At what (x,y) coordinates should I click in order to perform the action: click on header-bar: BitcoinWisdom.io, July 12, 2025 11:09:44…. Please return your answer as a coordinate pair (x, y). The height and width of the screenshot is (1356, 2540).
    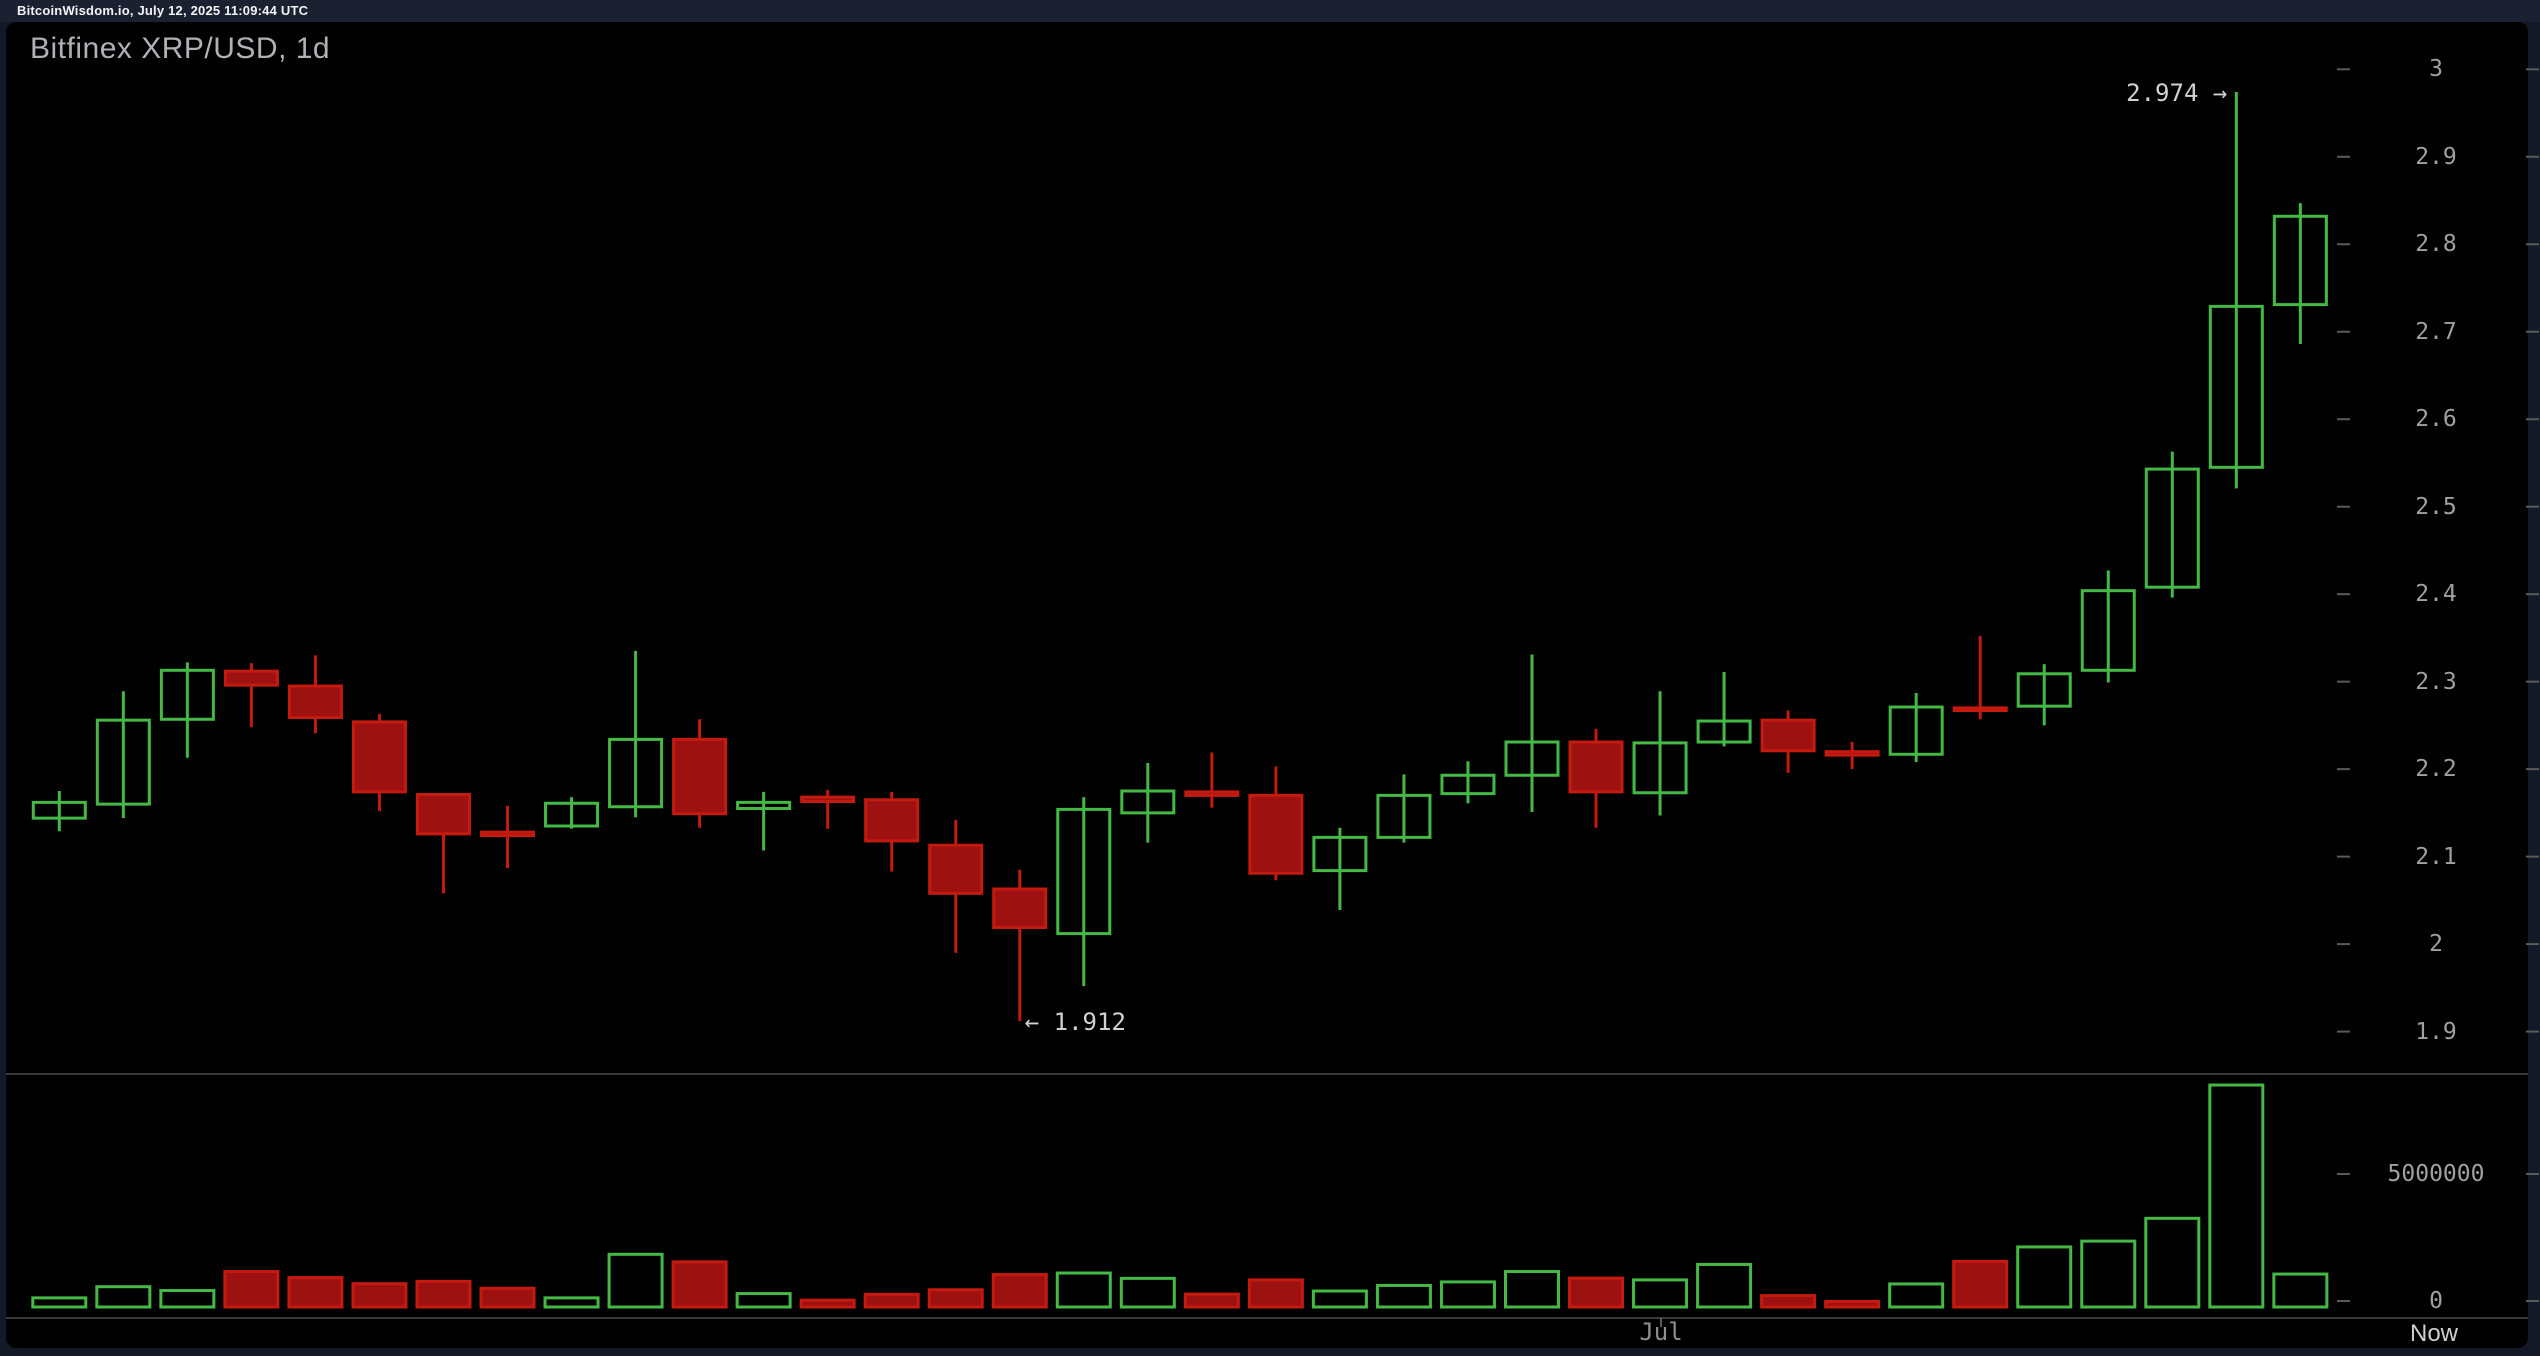
    Looking at the image, I should click on (1270, 11).